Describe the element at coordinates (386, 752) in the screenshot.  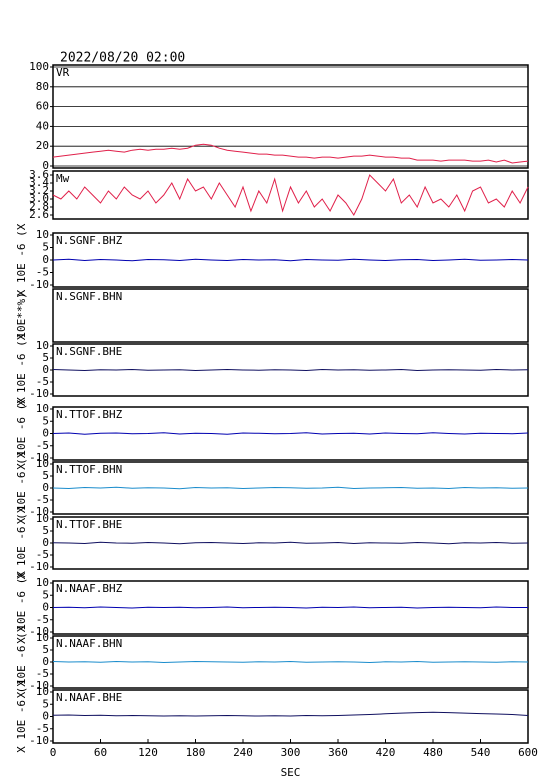
I see `x-tick-label: 420` at that location.